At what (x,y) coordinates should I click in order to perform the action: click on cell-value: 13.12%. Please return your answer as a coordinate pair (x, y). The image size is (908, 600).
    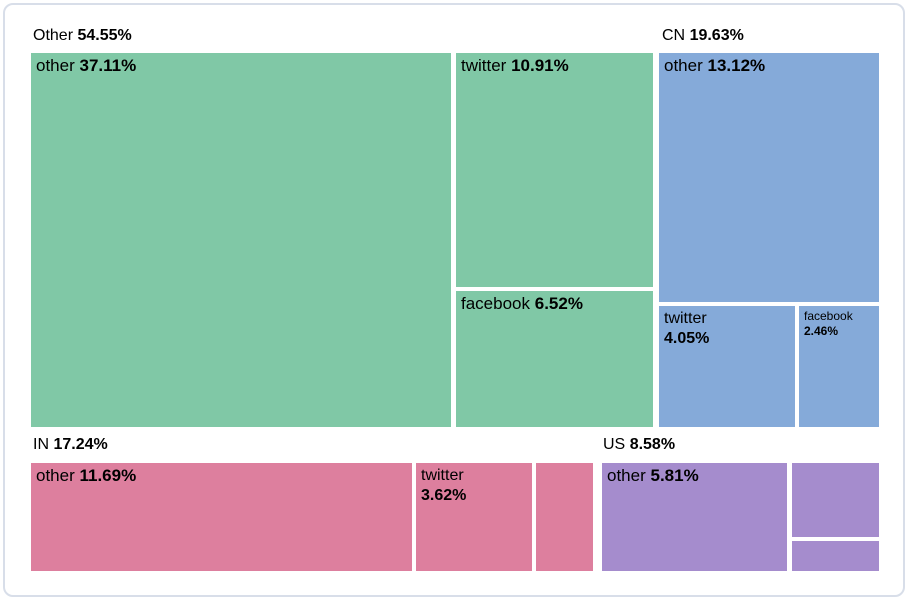
    Looking at the image, I should click on (736, 65).